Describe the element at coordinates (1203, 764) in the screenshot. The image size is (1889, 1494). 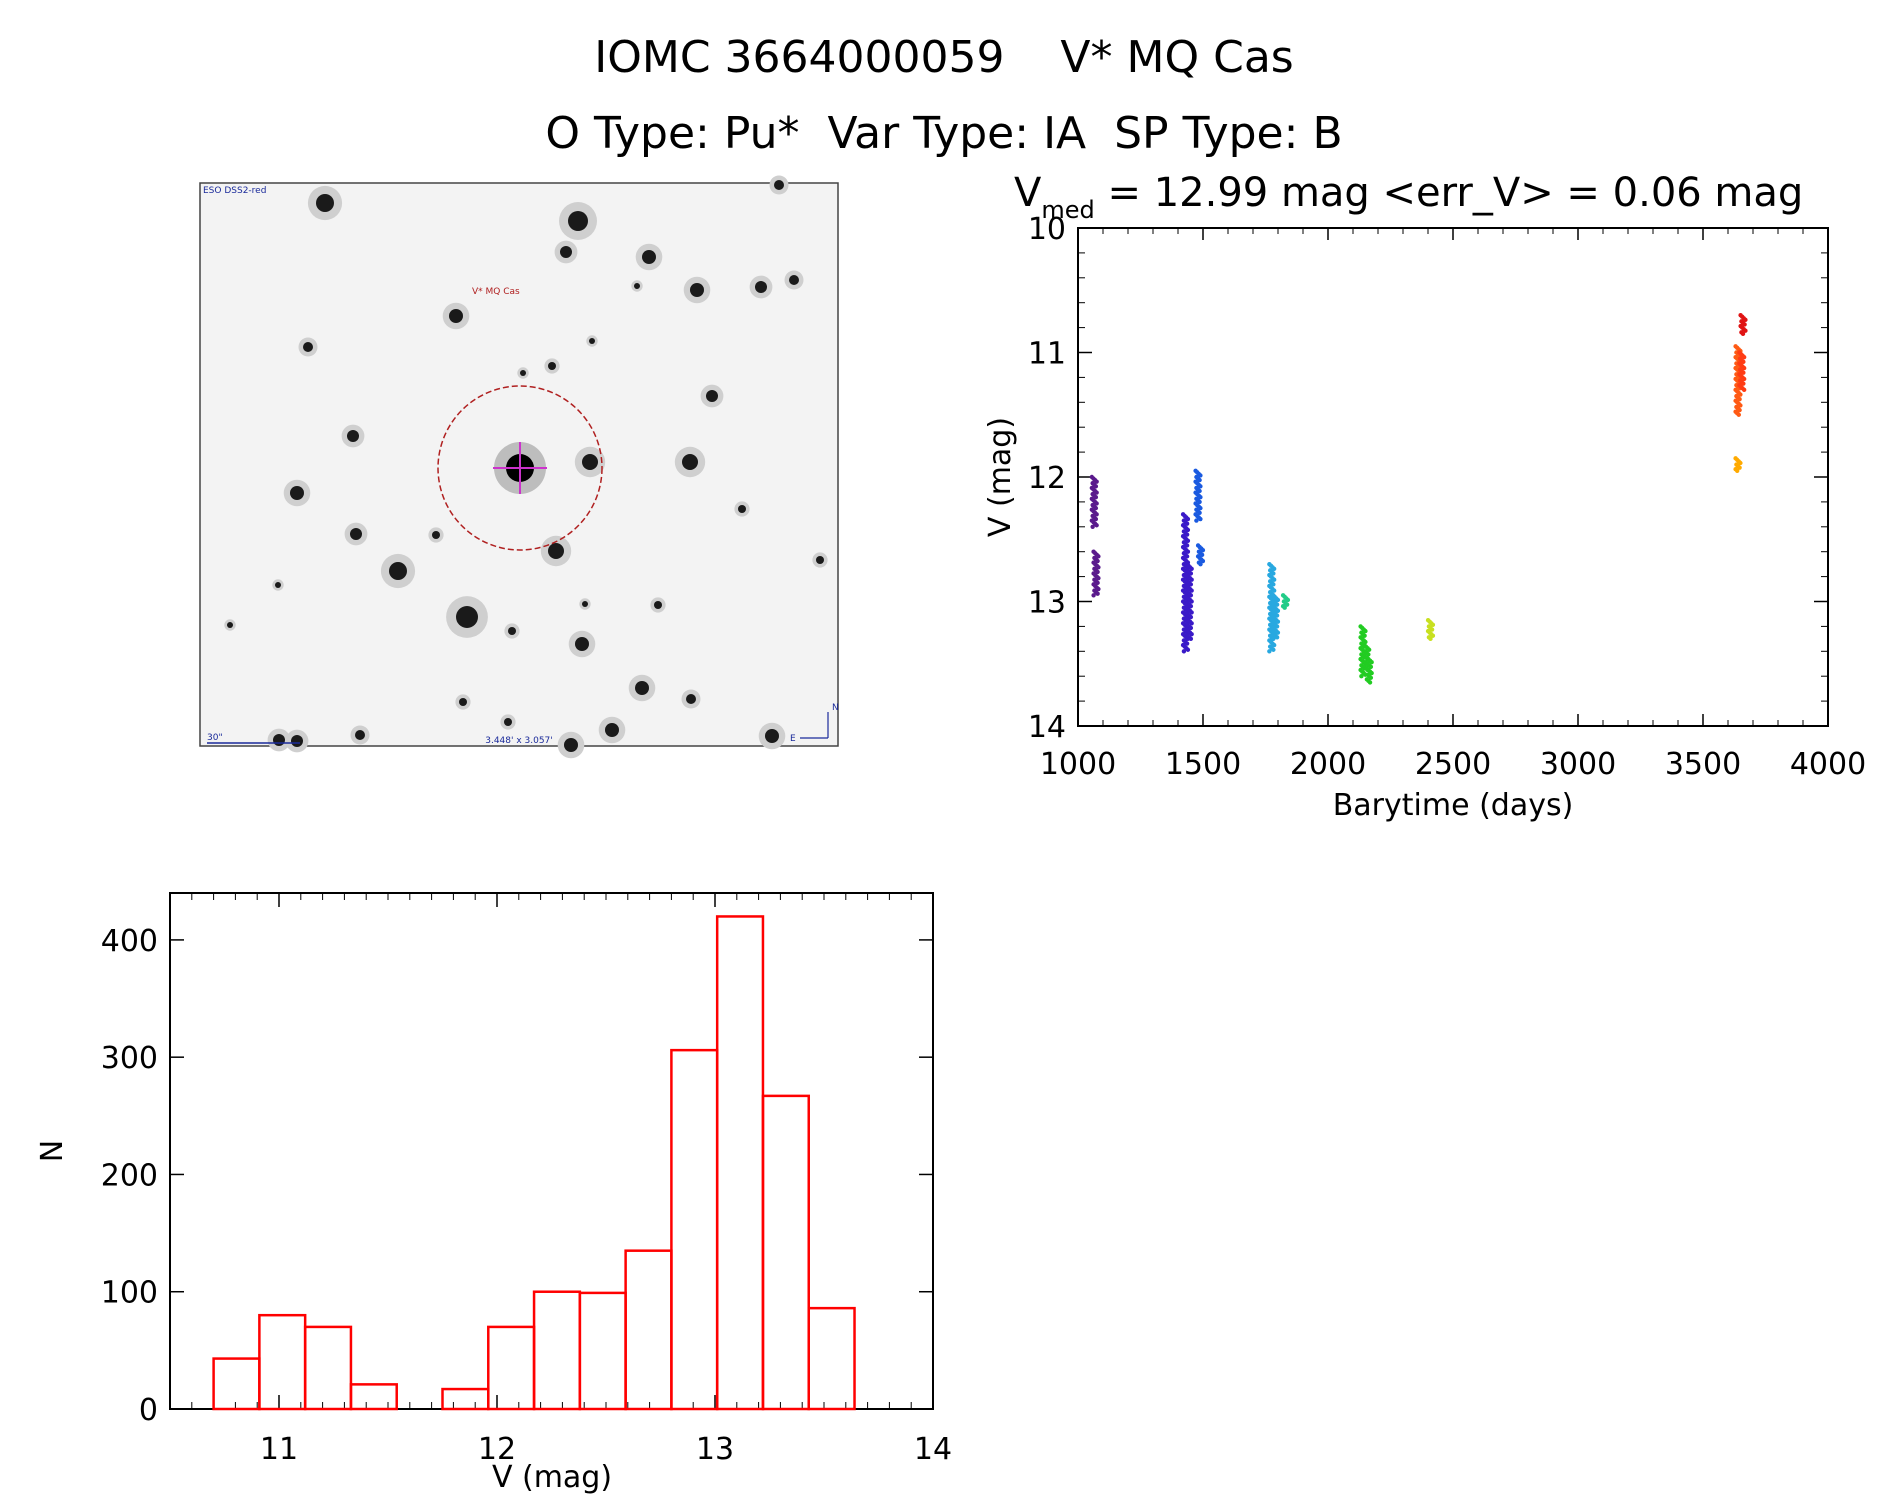
I see `x-tick-label: 1500` at that location.